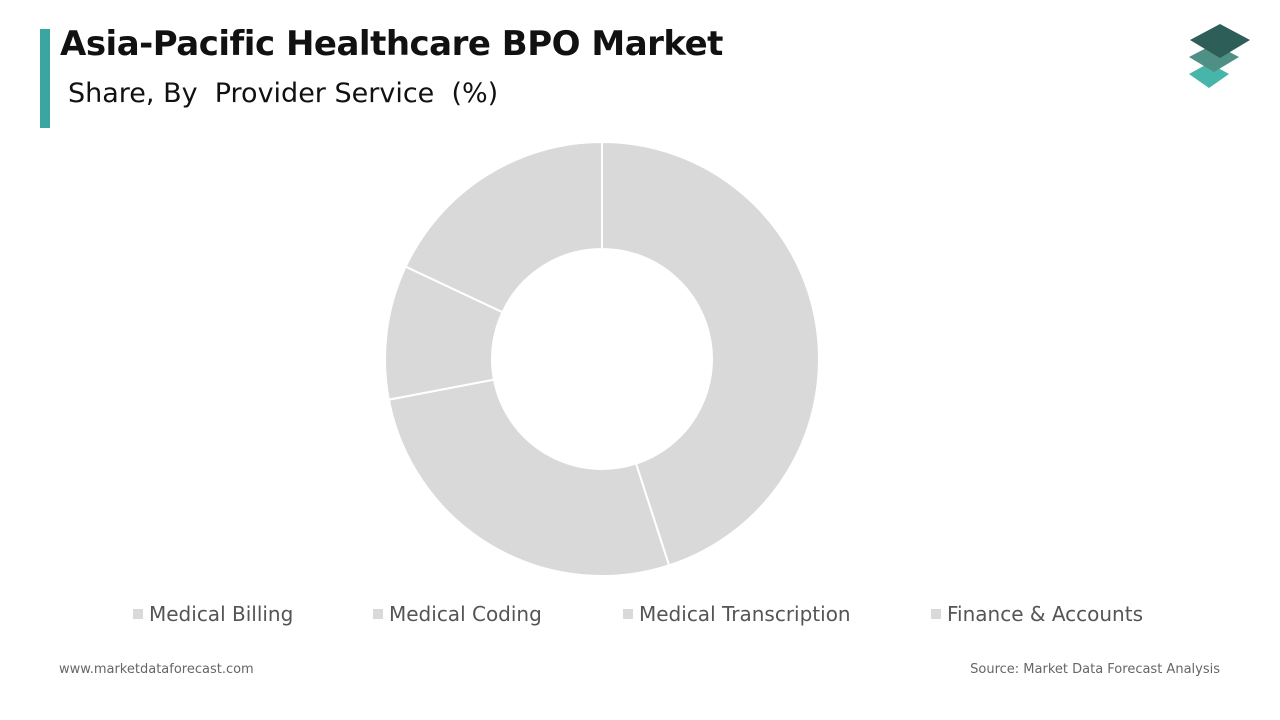 This screenshot has width=1280, height=720. What do you see at coordinates (283, 93) in the screenshot?
I see `chart-subtitle: Share, By Provider Service (%)` at bounding box center [283, 93].